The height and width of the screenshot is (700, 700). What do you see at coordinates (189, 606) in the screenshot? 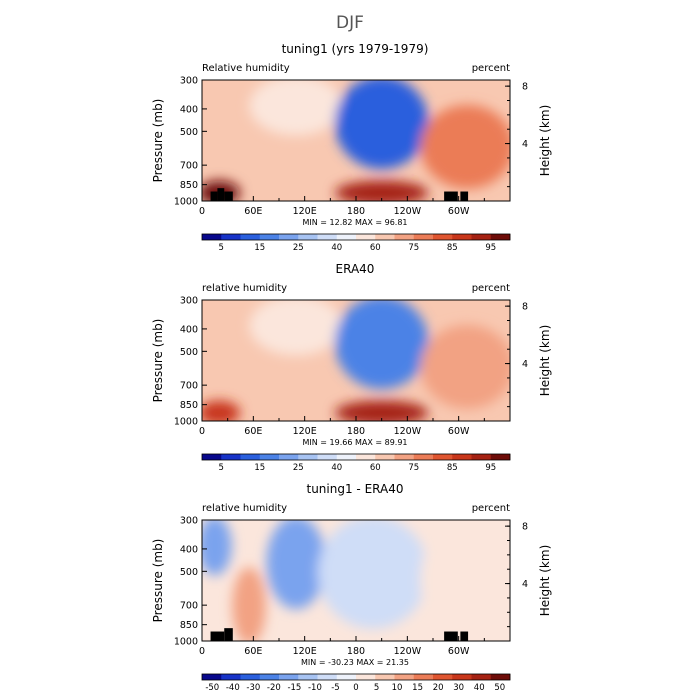
I see `y-tick-label: 700` at bounding box center [189, 606].